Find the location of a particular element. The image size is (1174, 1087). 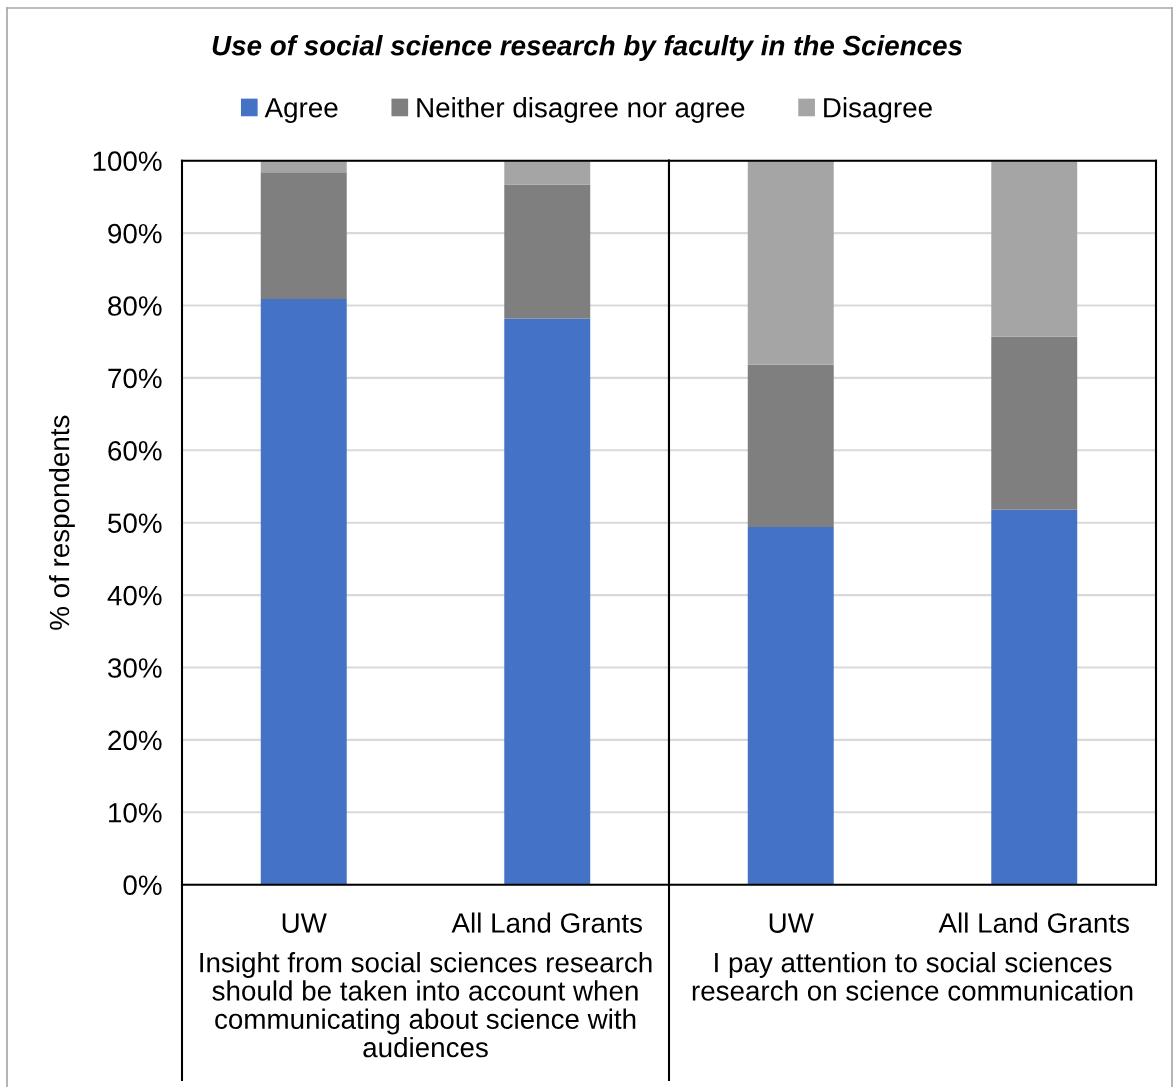

y-tick-label: 30% is located at coordinates (135, 668).